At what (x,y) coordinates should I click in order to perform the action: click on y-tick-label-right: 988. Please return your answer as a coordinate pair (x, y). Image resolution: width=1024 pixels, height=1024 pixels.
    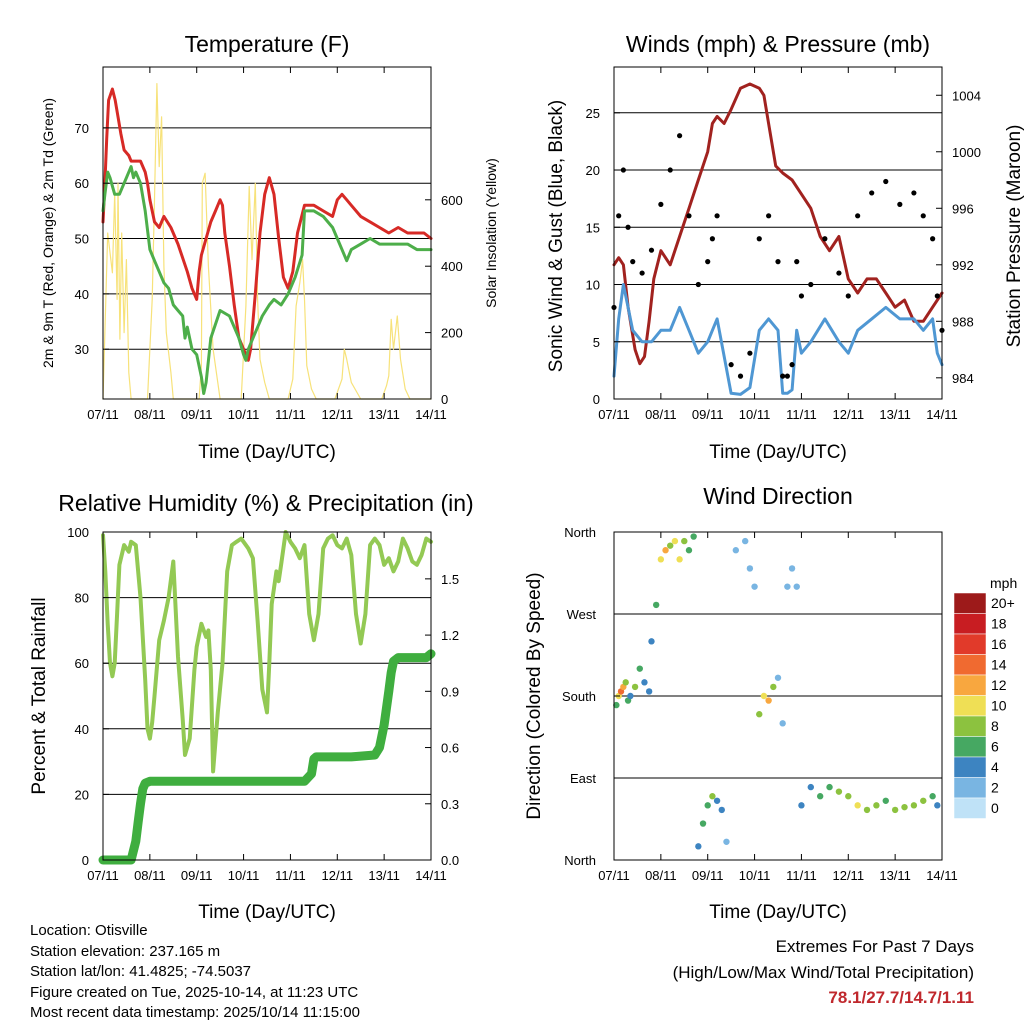
    Looking at the image, I should click on (963, 321).